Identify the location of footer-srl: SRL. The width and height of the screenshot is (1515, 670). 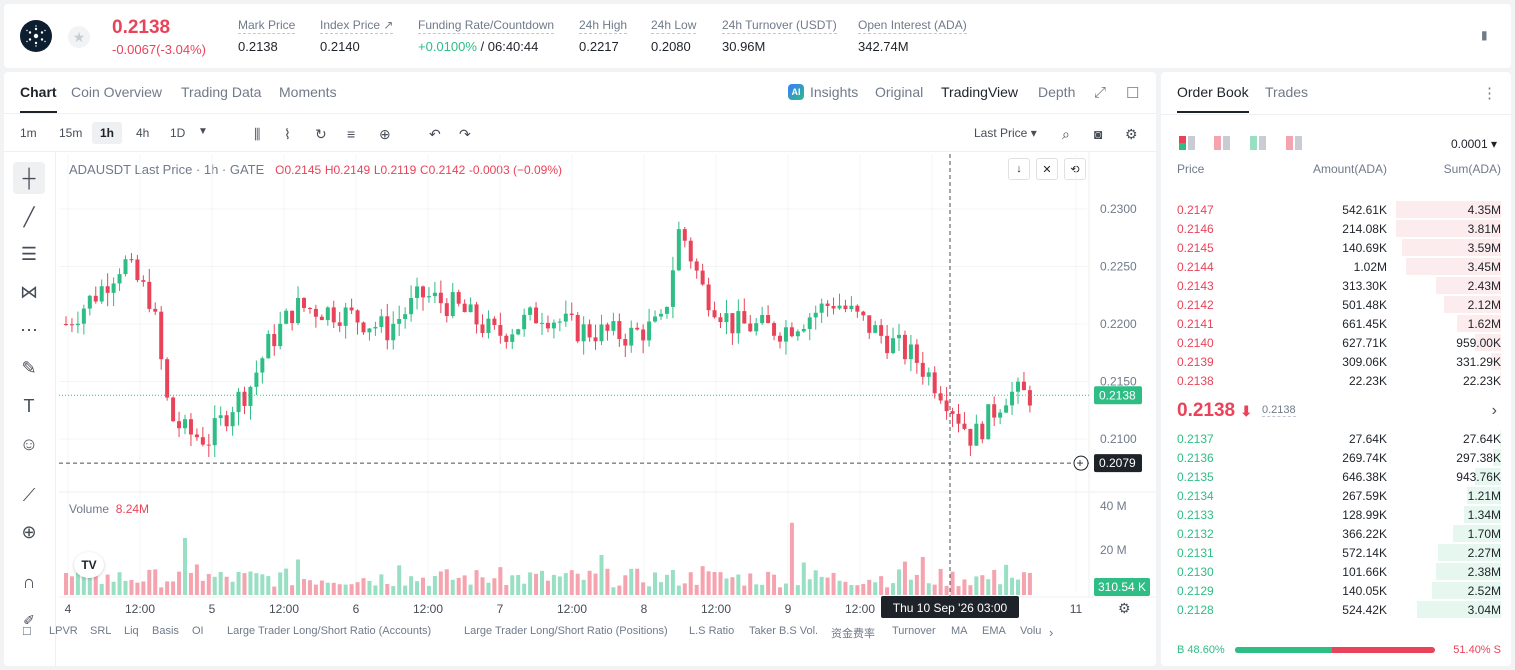
(101, 631).